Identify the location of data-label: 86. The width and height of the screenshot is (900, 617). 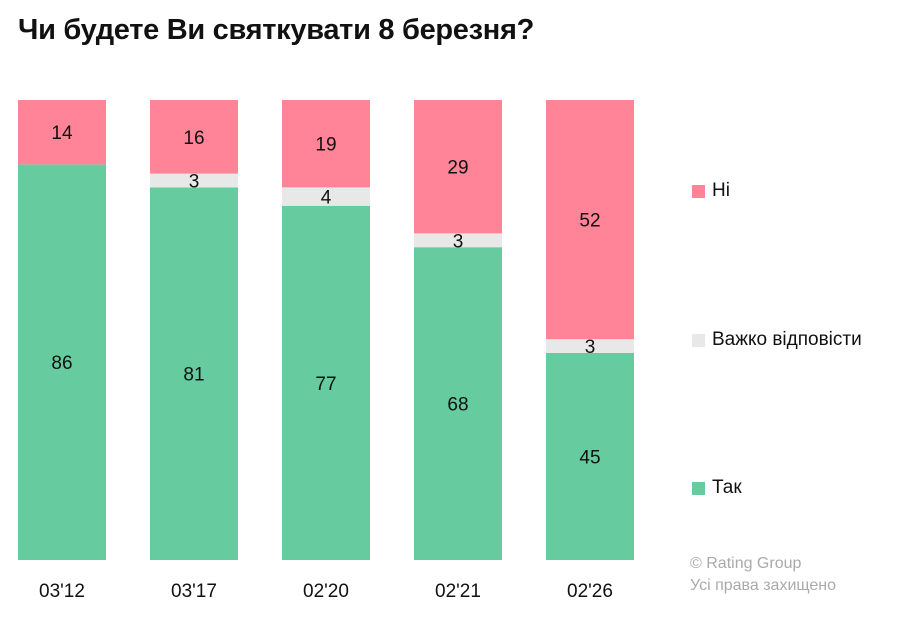
(61, 363).